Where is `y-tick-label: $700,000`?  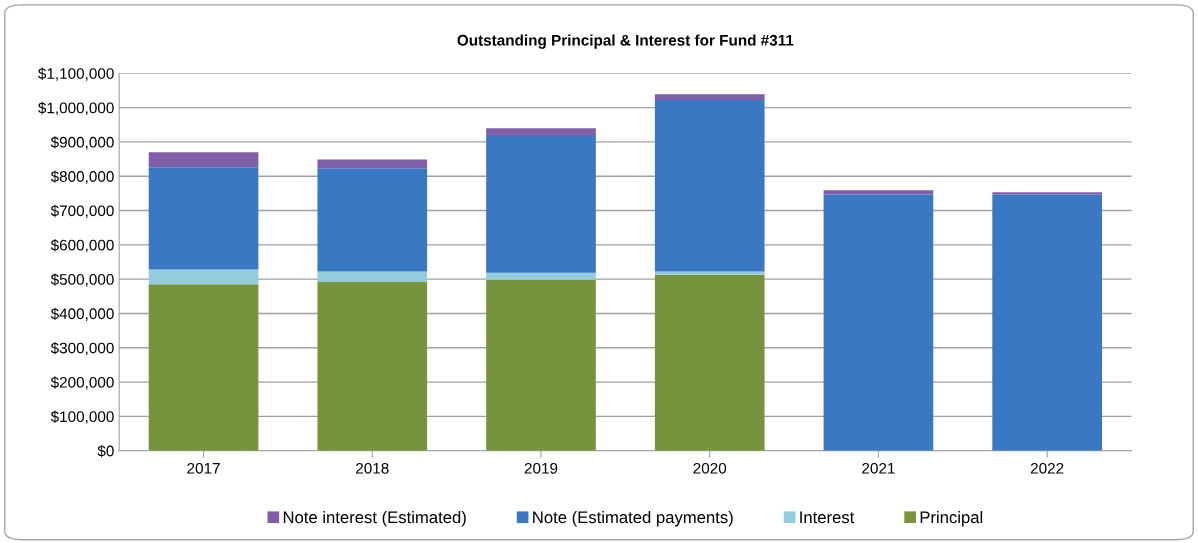
y-tick-label: $700,000 is located at coordinates (82, 211).